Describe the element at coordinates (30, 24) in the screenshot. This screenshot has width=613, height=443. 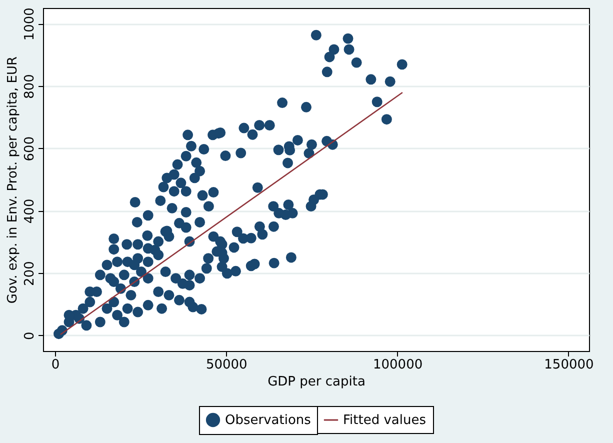
I see `y-tick-label: 1000` at that location.